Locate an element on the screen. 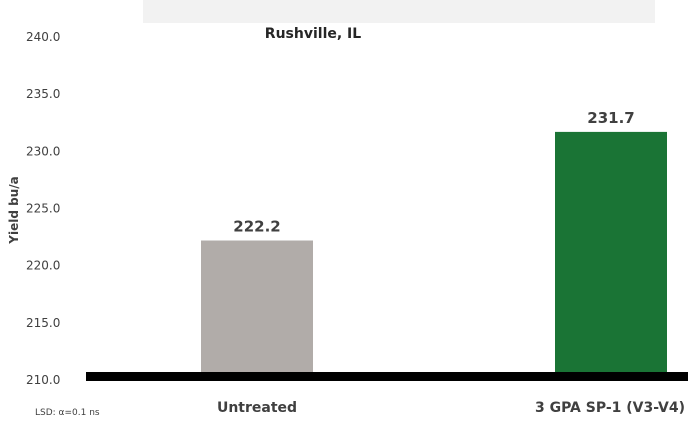 The width and height of the screenshot is (688, 425). header-band is located at coordinates (399, 11).